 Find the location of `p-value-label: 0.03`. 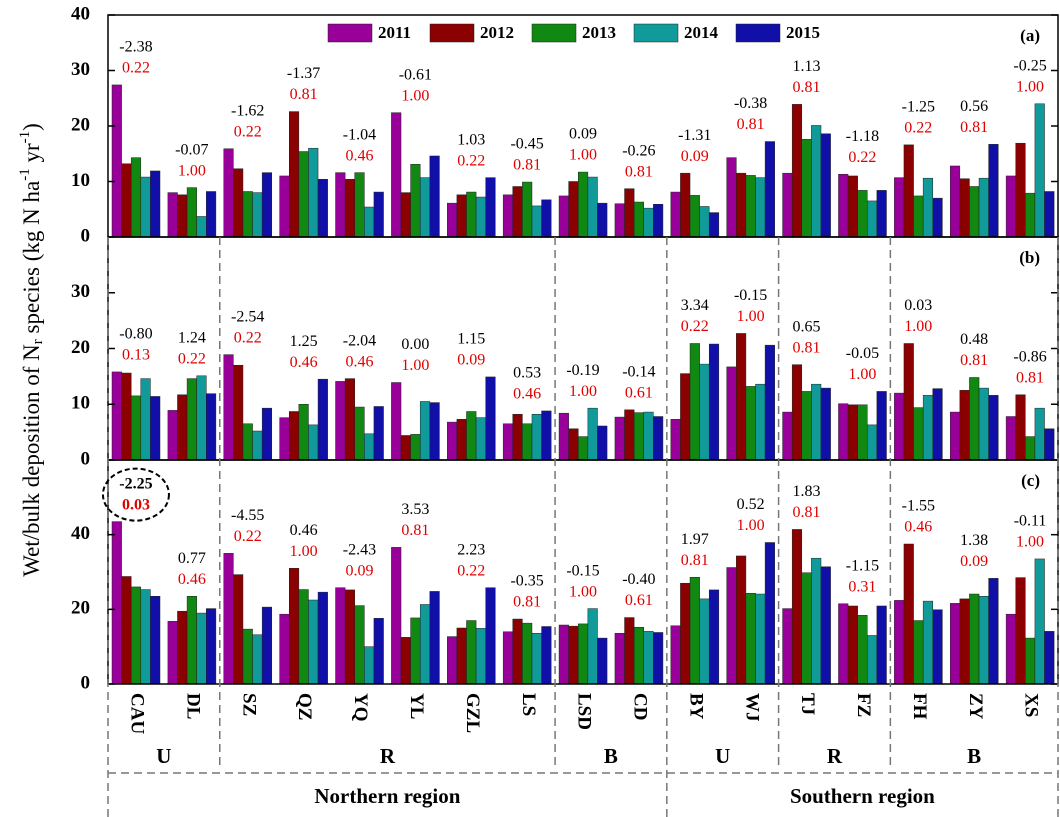

p-value-label: 0.03 is located at coordinates (136, 504).